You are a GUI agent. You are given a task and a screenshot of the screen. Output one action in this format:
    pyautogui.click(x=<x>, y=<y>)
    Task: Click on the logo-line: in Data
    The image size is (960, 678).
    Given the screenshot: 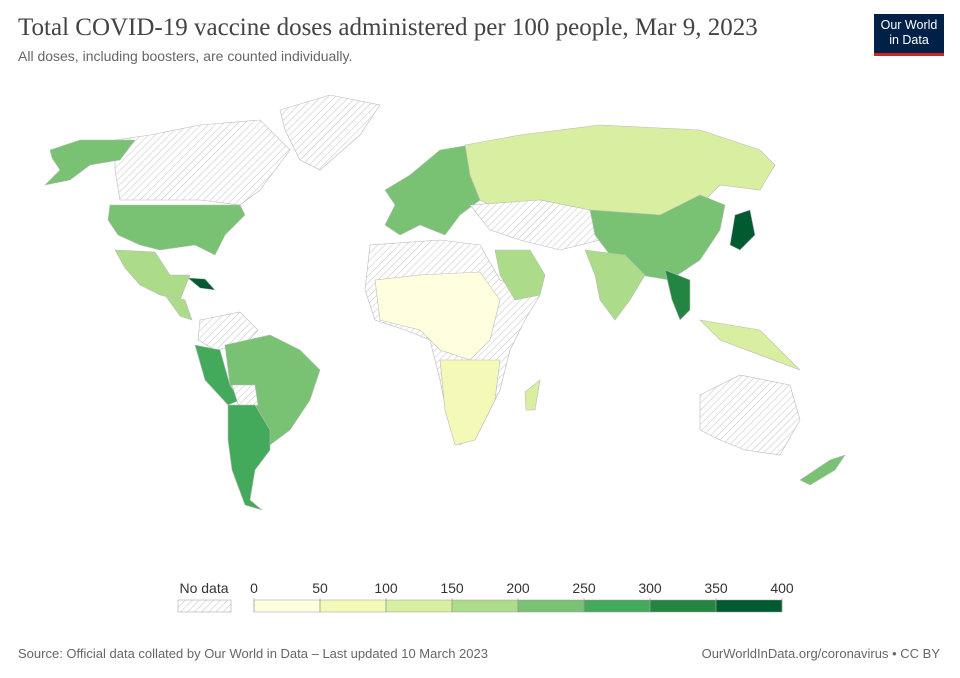 What is the action you would take?
    pyautogui.click(x=909, y=40)
    